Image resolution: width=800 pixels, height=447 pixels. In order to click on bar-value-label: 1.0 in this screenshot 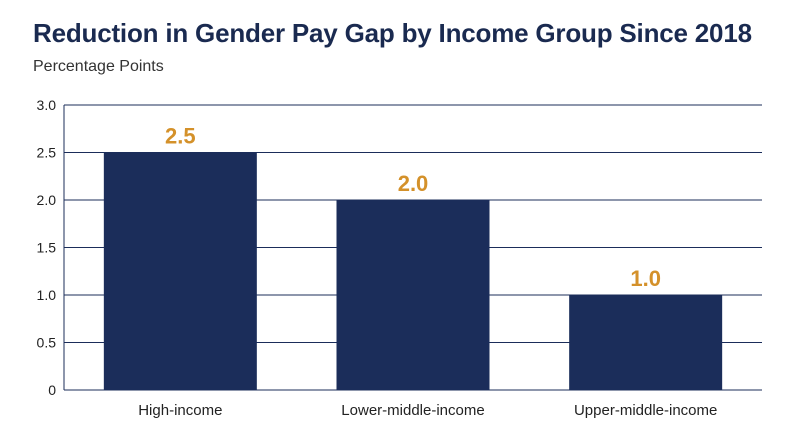, I will do `click(645, 278)`.